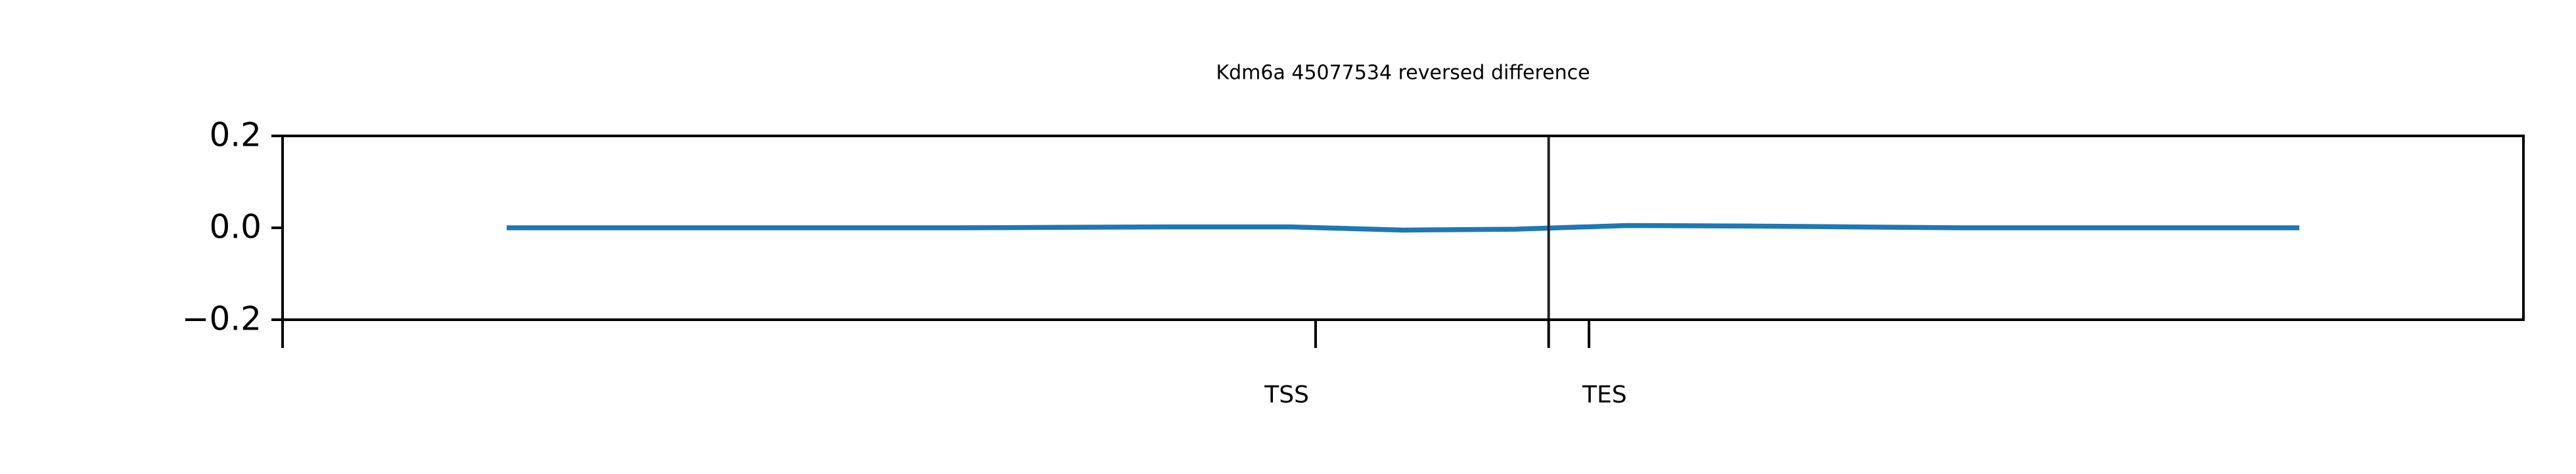  Describe the element at coordinates (1403, 228) in the screenshot. I see `data-line` at that location.